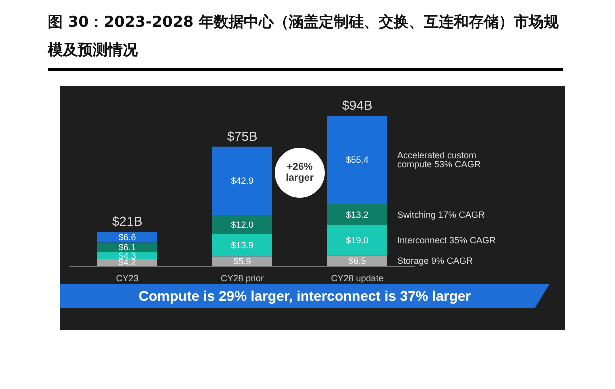 This screenshot has height=389, width=615. I want to click on data-label: $5.9, so click(243, 261).